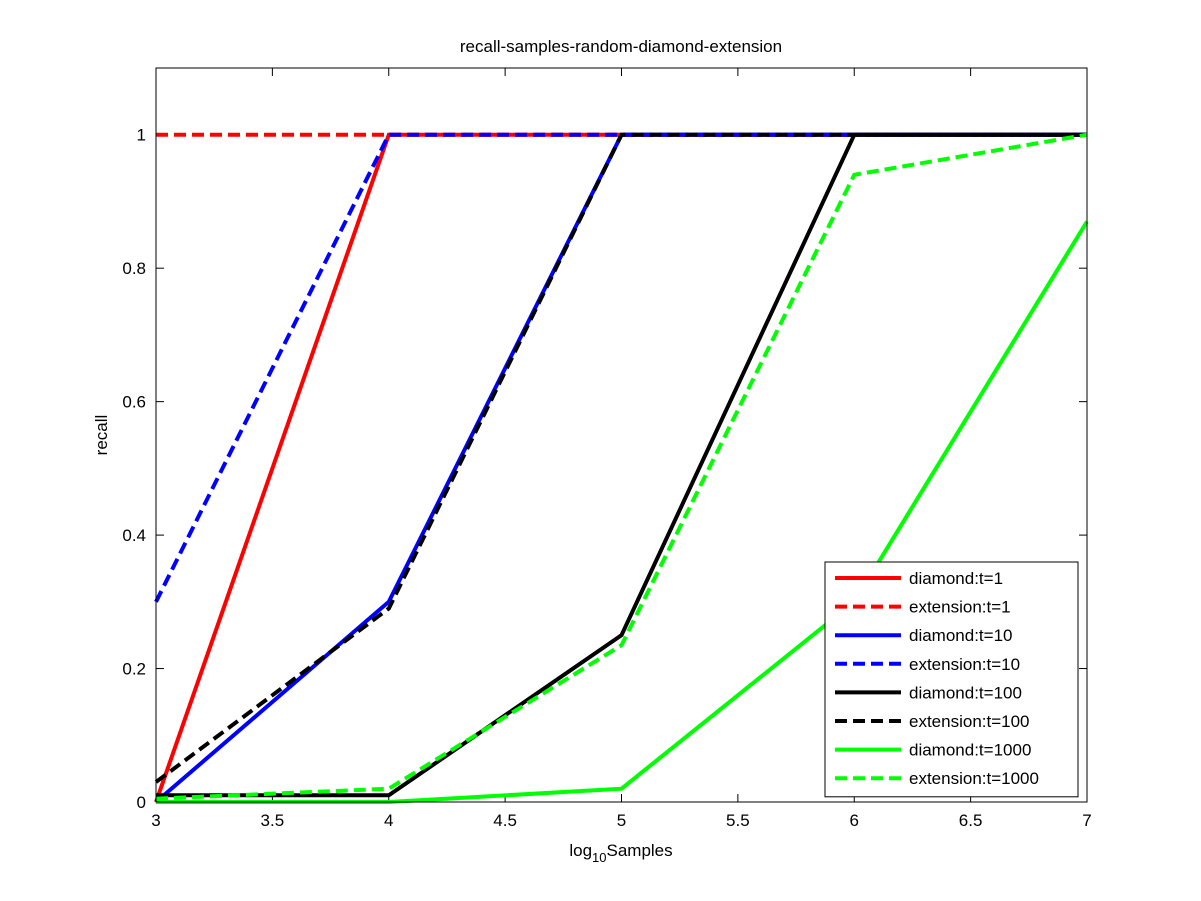 This screenshot has height=901, width=1201. I want to click on x-tick-label: 5.5, so click(738, 820).